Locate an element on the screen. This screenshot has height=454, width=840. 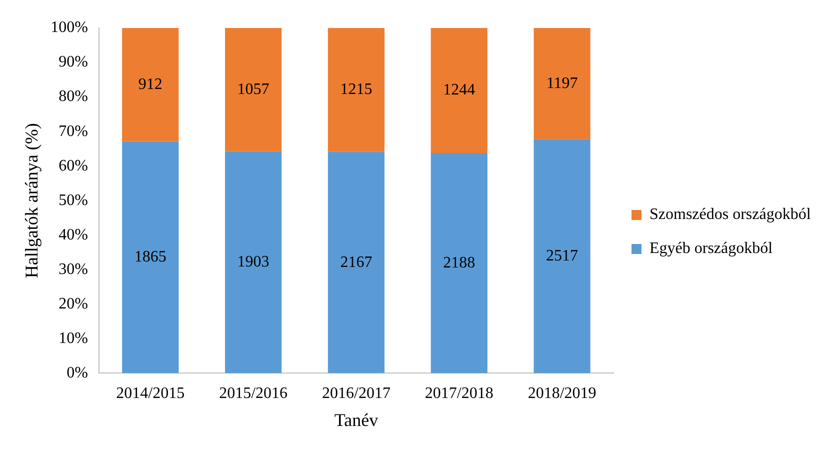
annotation: 1215 is located at coordinates (356, 89).